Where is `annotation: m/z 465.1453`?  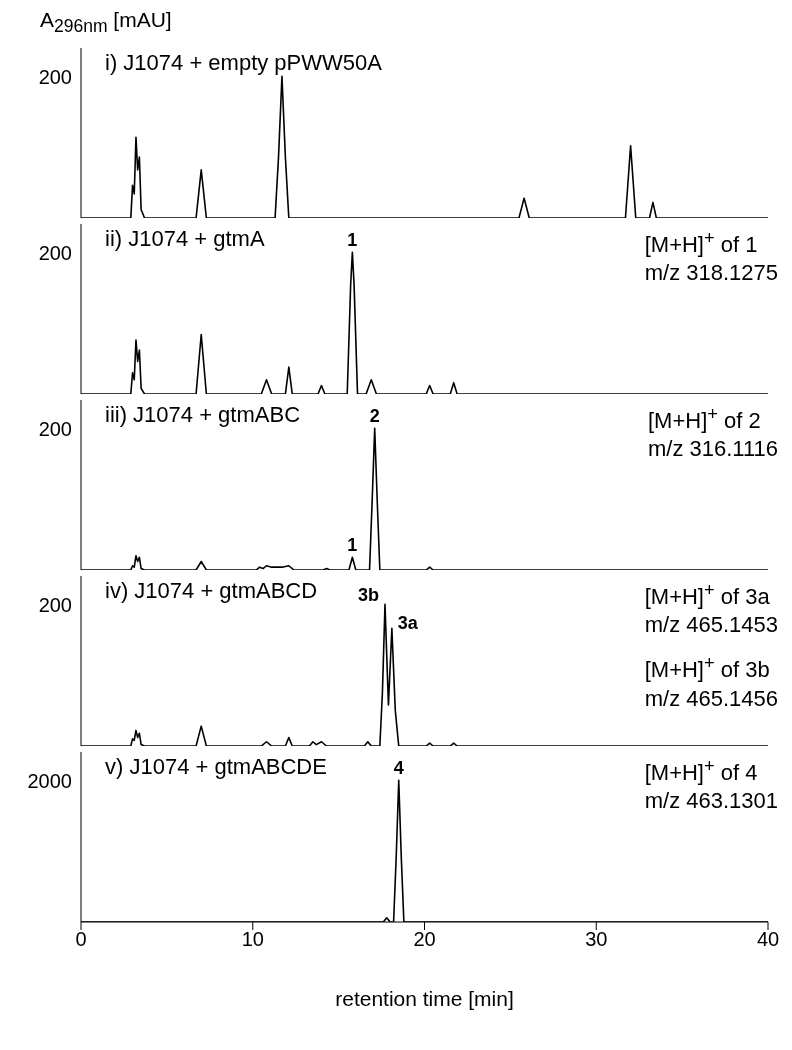 annotation: m/z 465.1453 is located at coordinates (711, 625).